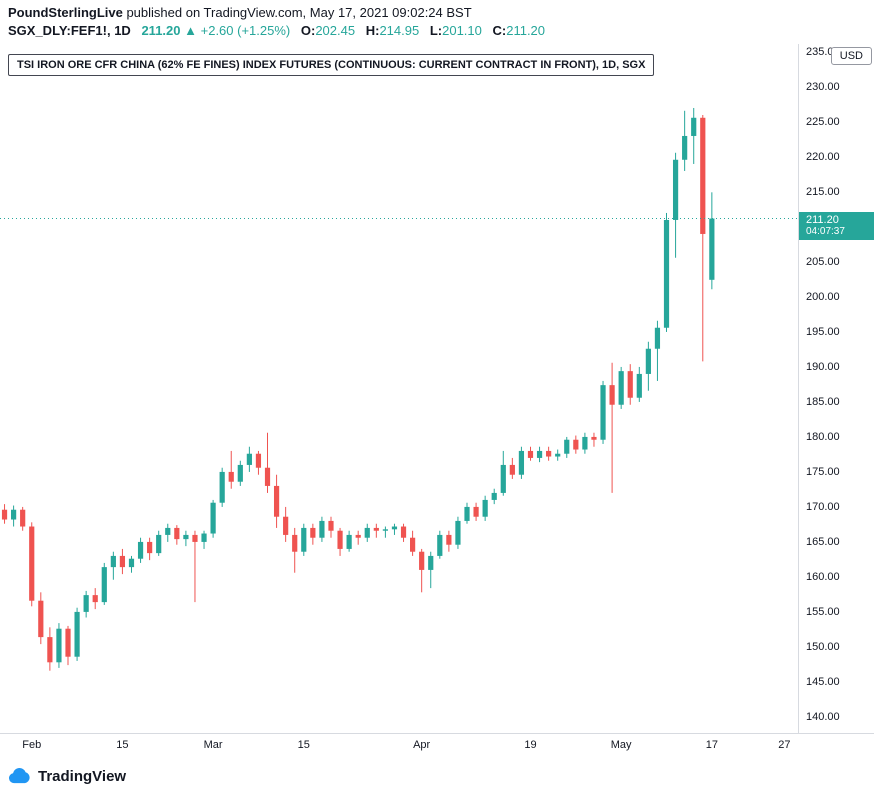 The image size is (874, 797). Describe the element at coordinates (399, 30) in the screenshot. I see `high-value: 214.95` at that location.